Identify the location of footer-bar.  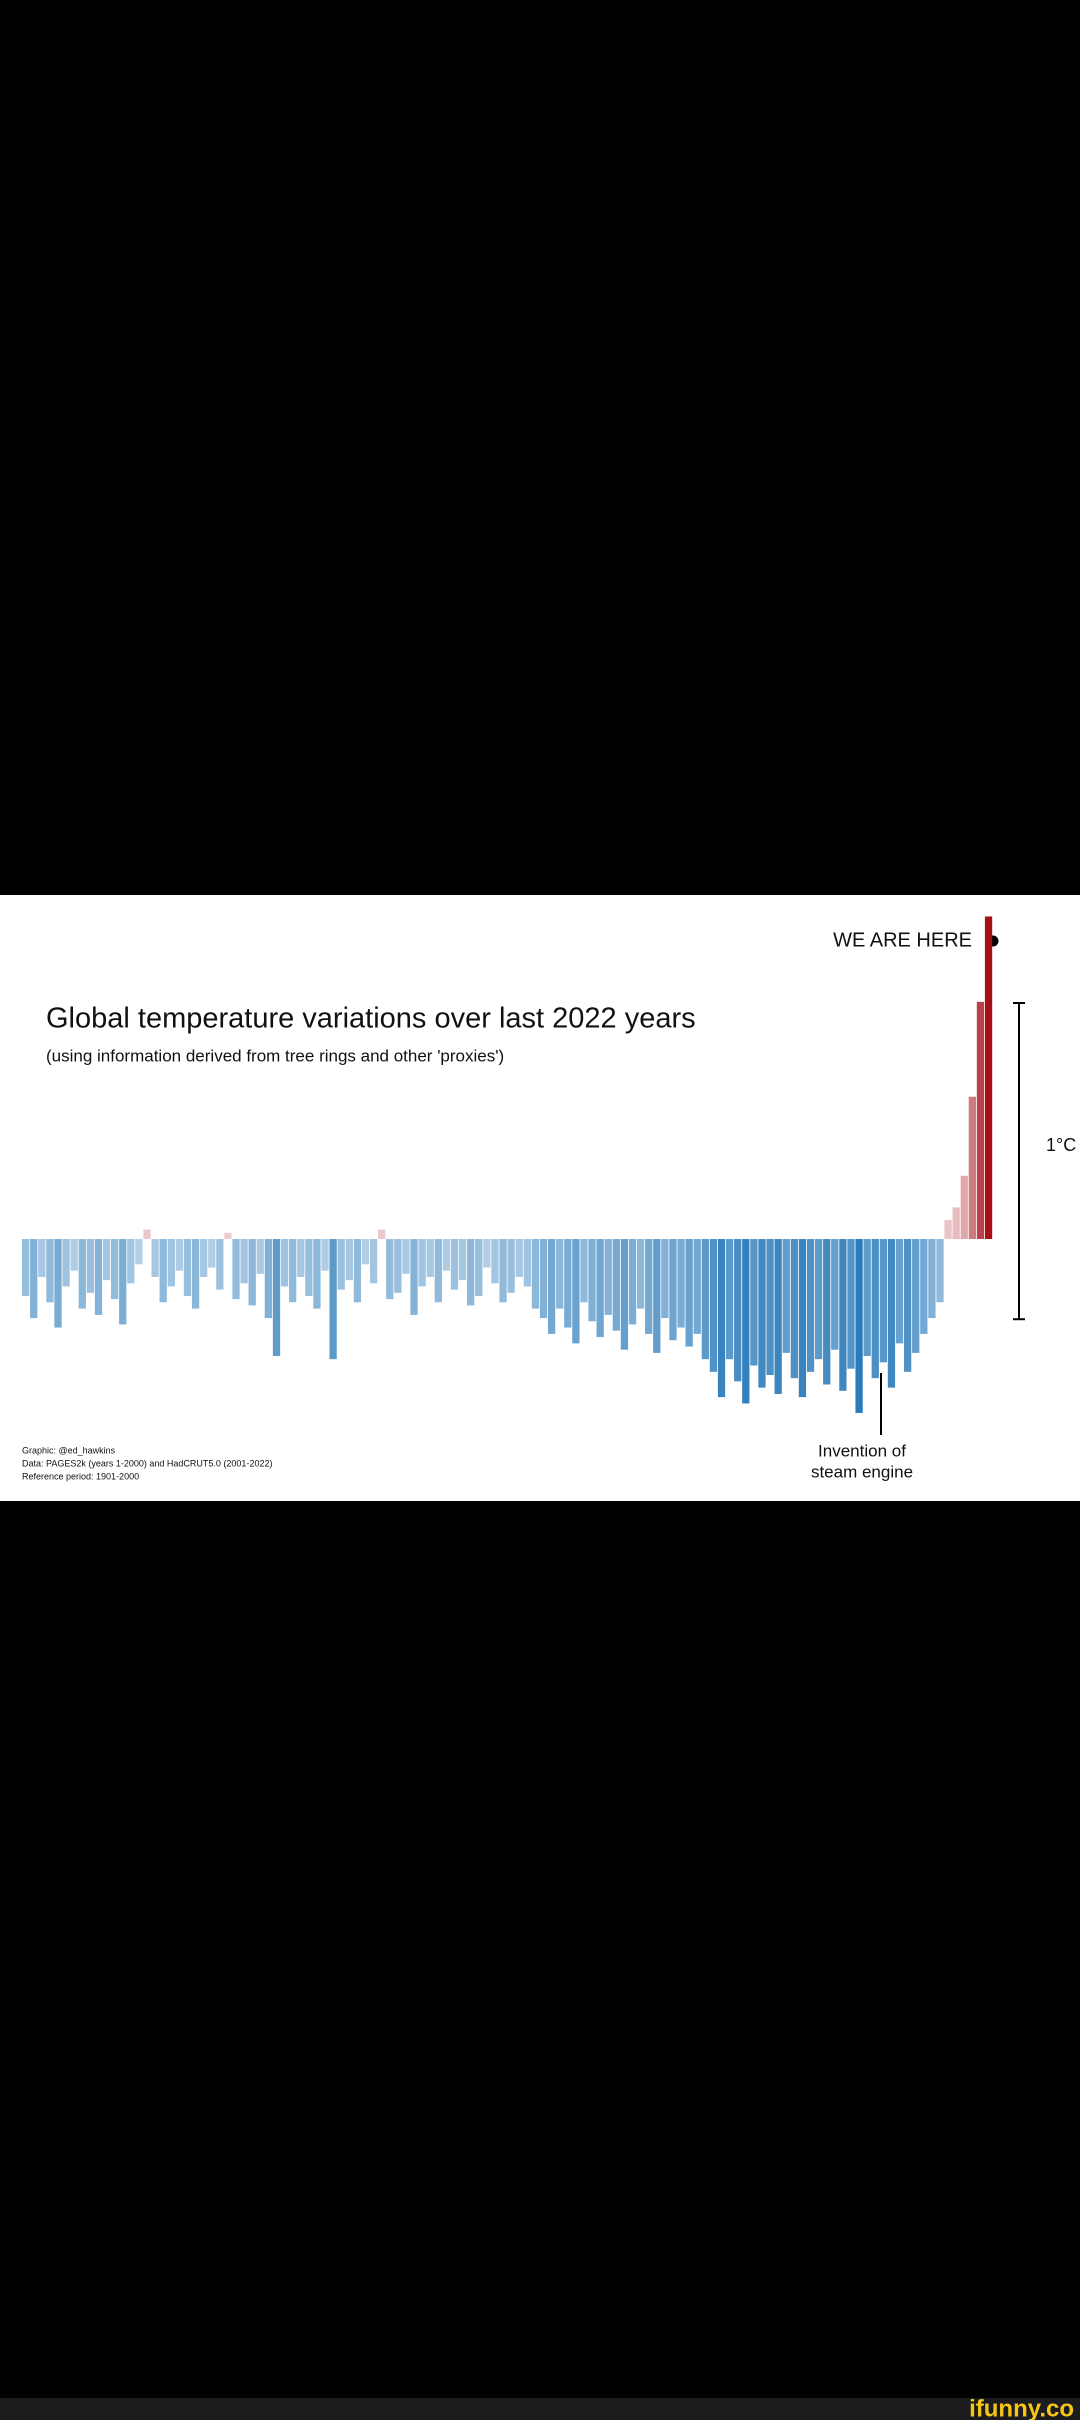
(540, 2409).